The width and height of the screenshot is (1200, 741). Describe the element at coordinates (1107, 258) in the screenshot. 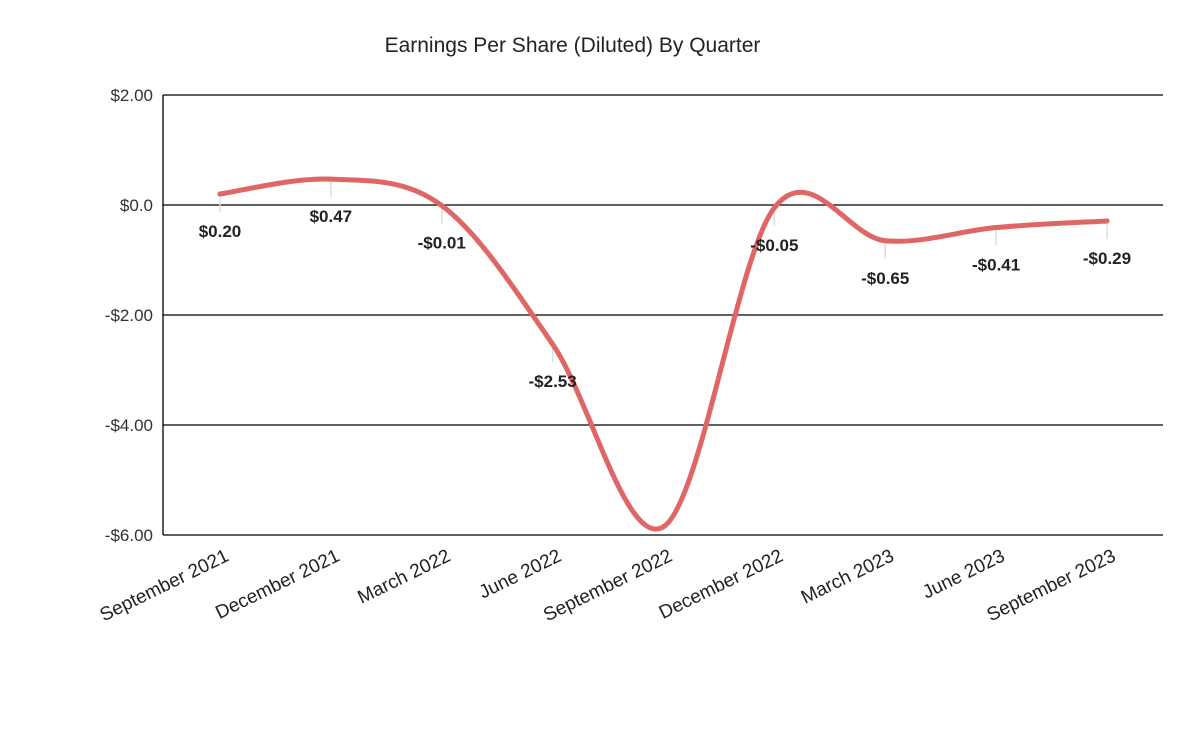

I see `data-label: -$0.29` at that location.